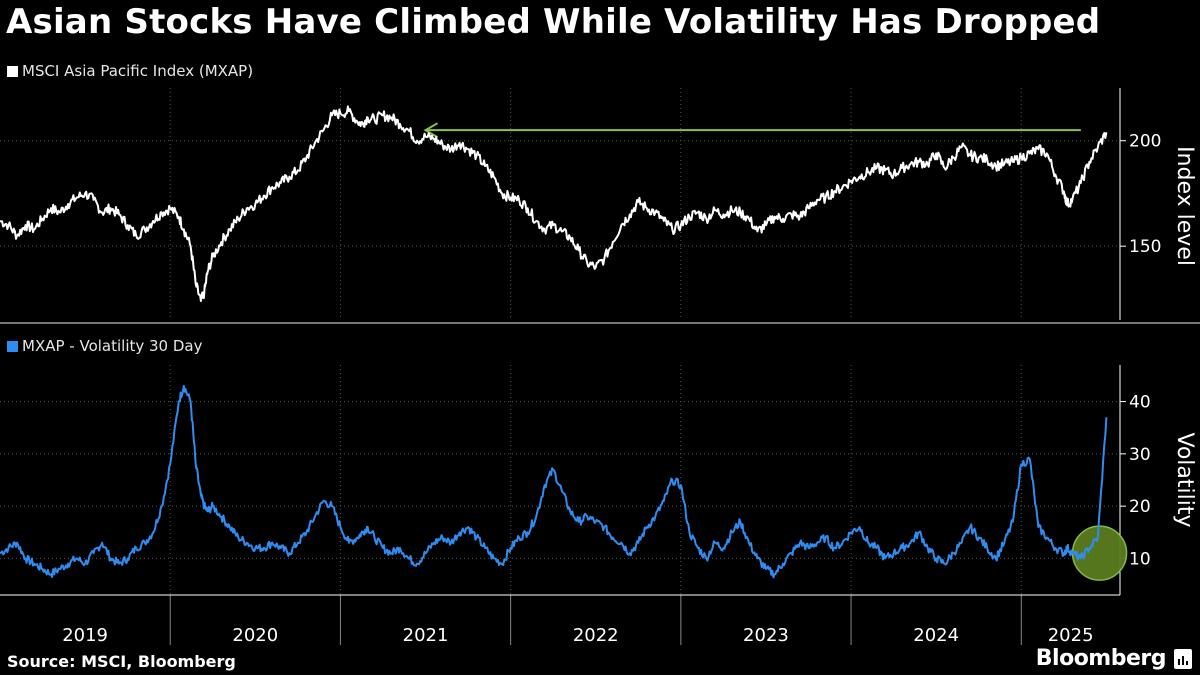  Describe the element at coordinates (255, 635) in the screenshot. I see `x-tick-label-2020: 2020` at that location.